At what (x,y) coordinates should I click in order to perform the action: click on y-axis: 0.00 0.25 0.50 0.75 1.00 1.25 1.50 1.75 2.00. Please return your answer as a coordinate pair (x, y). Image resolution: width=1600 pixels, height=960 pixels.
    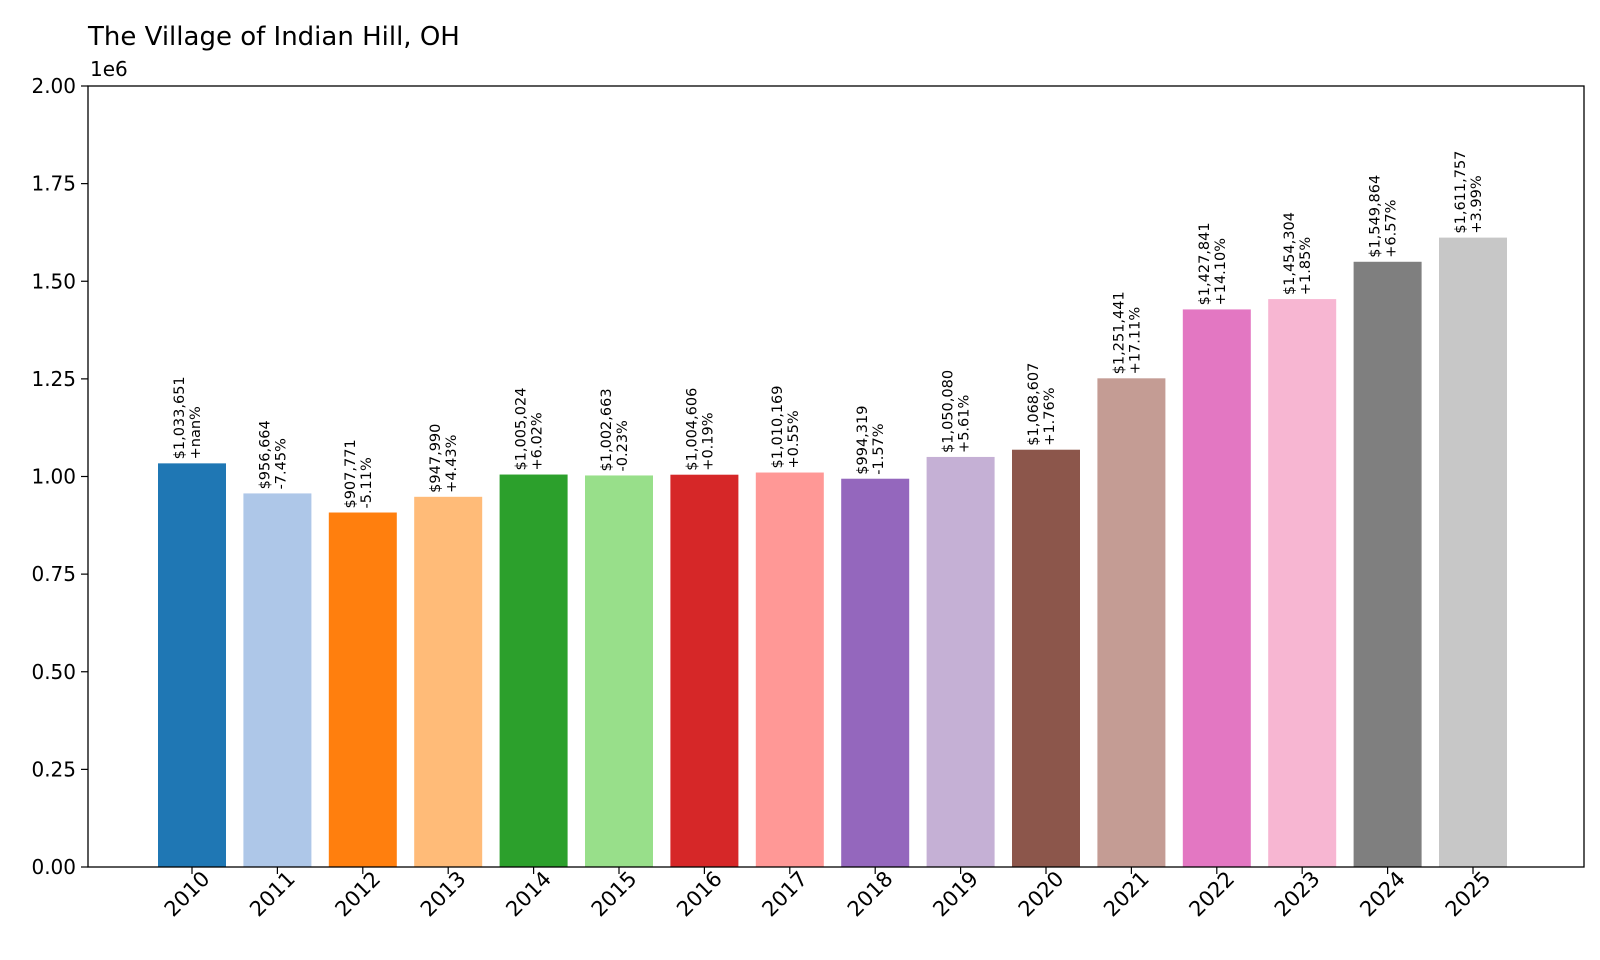
    Looking at the image, I should click on (59, 476).